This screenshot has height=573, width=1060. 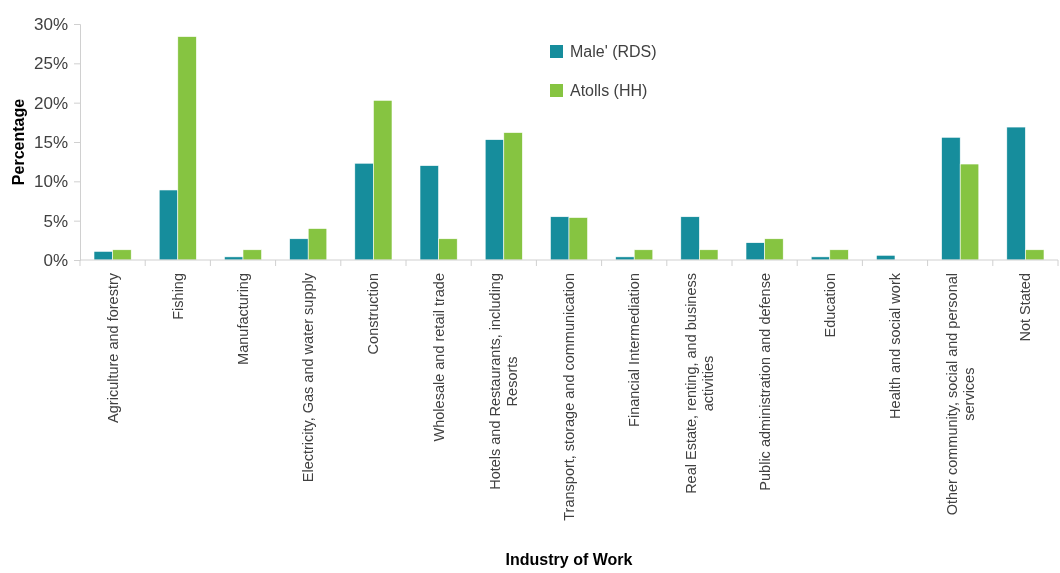 I want to click on x-tick-label: Health and social work, so click(x=895, y=345).